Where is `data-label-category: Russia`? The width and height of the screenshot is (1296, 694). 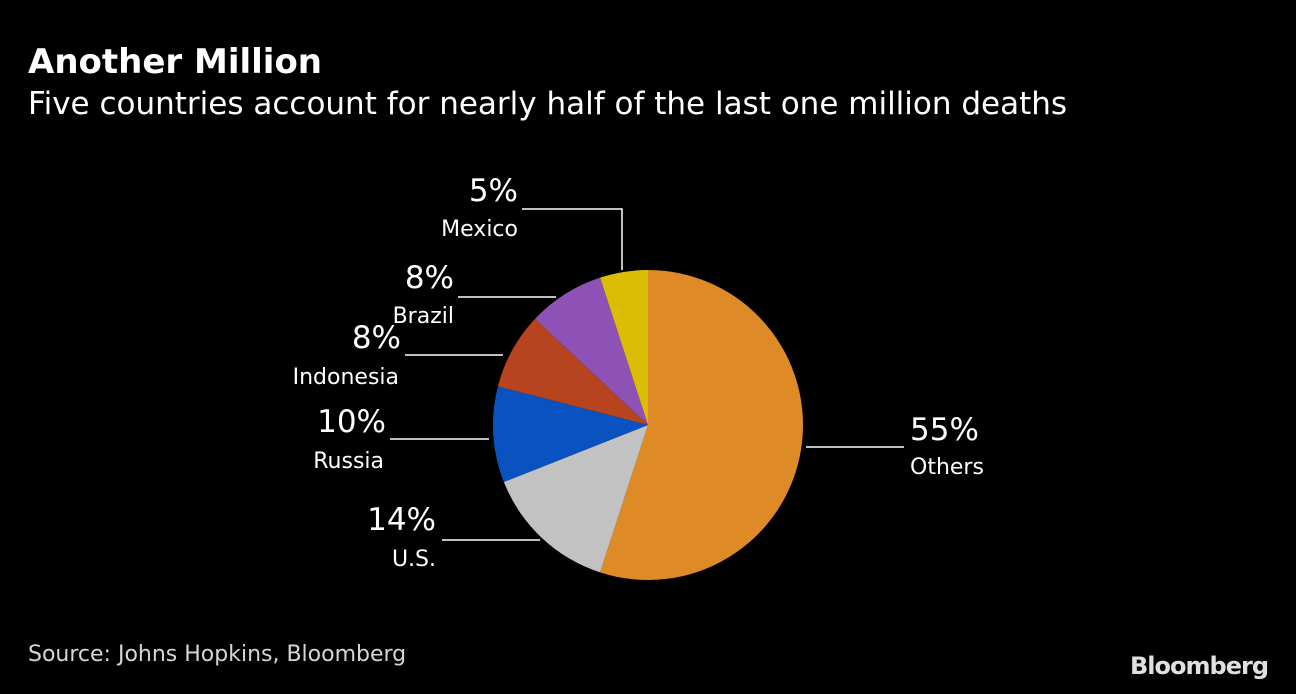 data-label-category: Russia is located at coordinates (348, 461).